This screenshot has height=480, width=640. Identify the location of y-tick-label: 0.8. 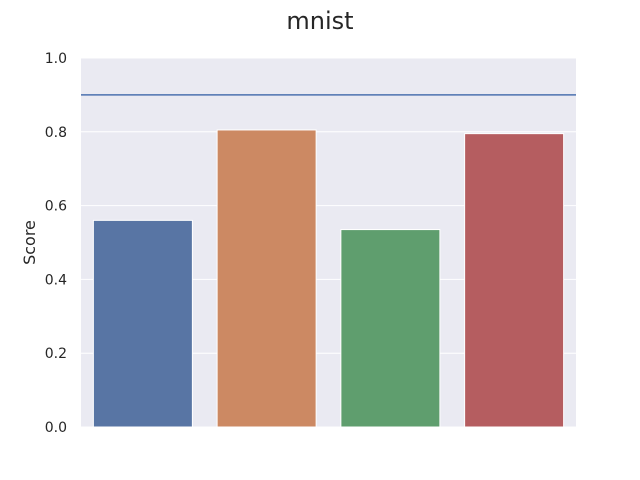
(56, 133).